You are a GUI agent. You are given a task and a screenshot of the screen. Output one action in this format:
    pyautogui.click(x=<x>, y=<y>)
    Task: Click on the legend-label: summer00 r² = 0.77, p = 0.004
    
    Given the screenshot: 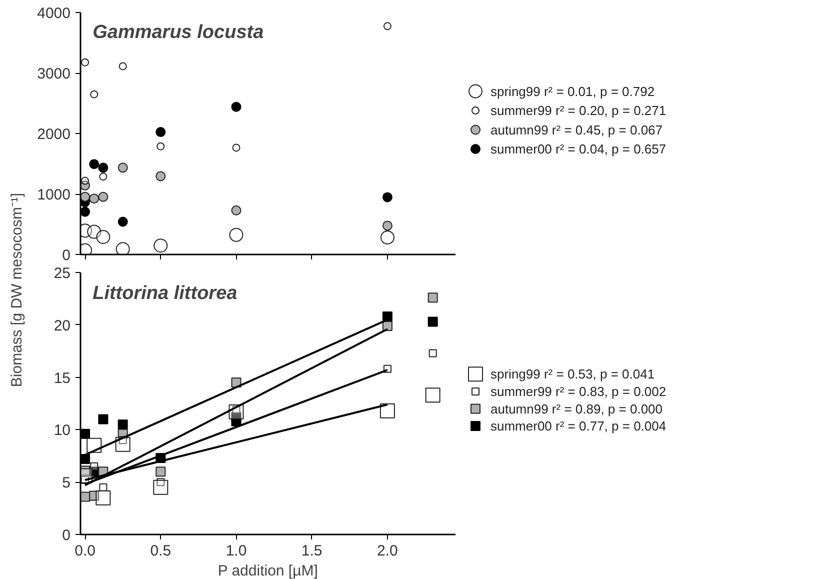 What is the action you would take?
    pyautogui.click(x=578, y=426)
    